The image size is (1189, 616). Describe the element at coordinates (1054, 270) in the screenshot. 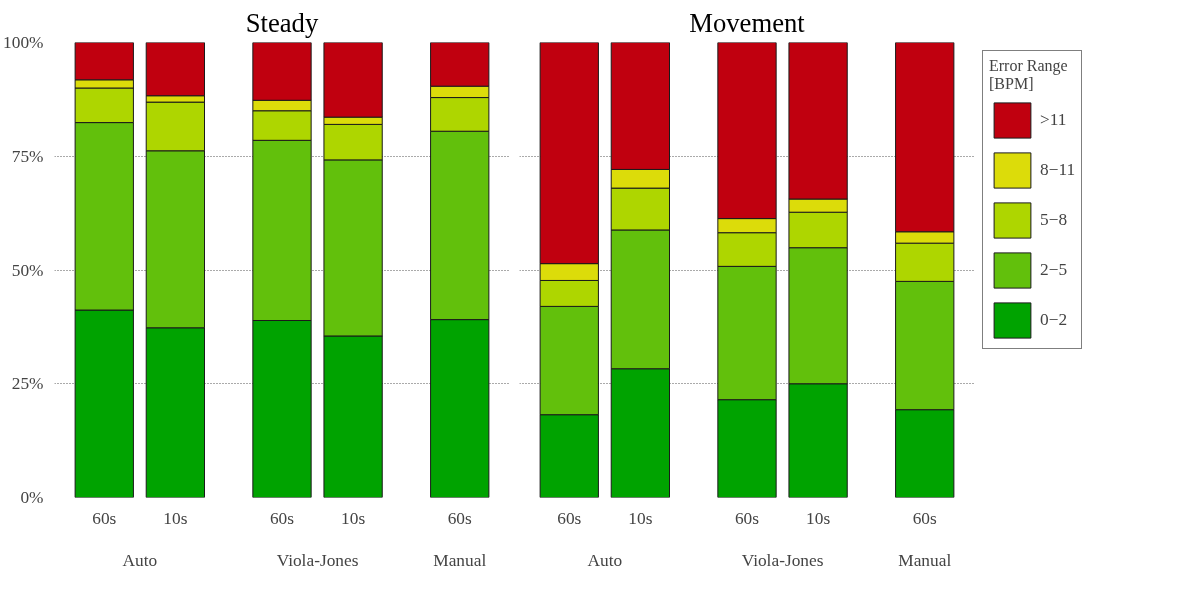

I see `legend-label: 2−5` at that location.